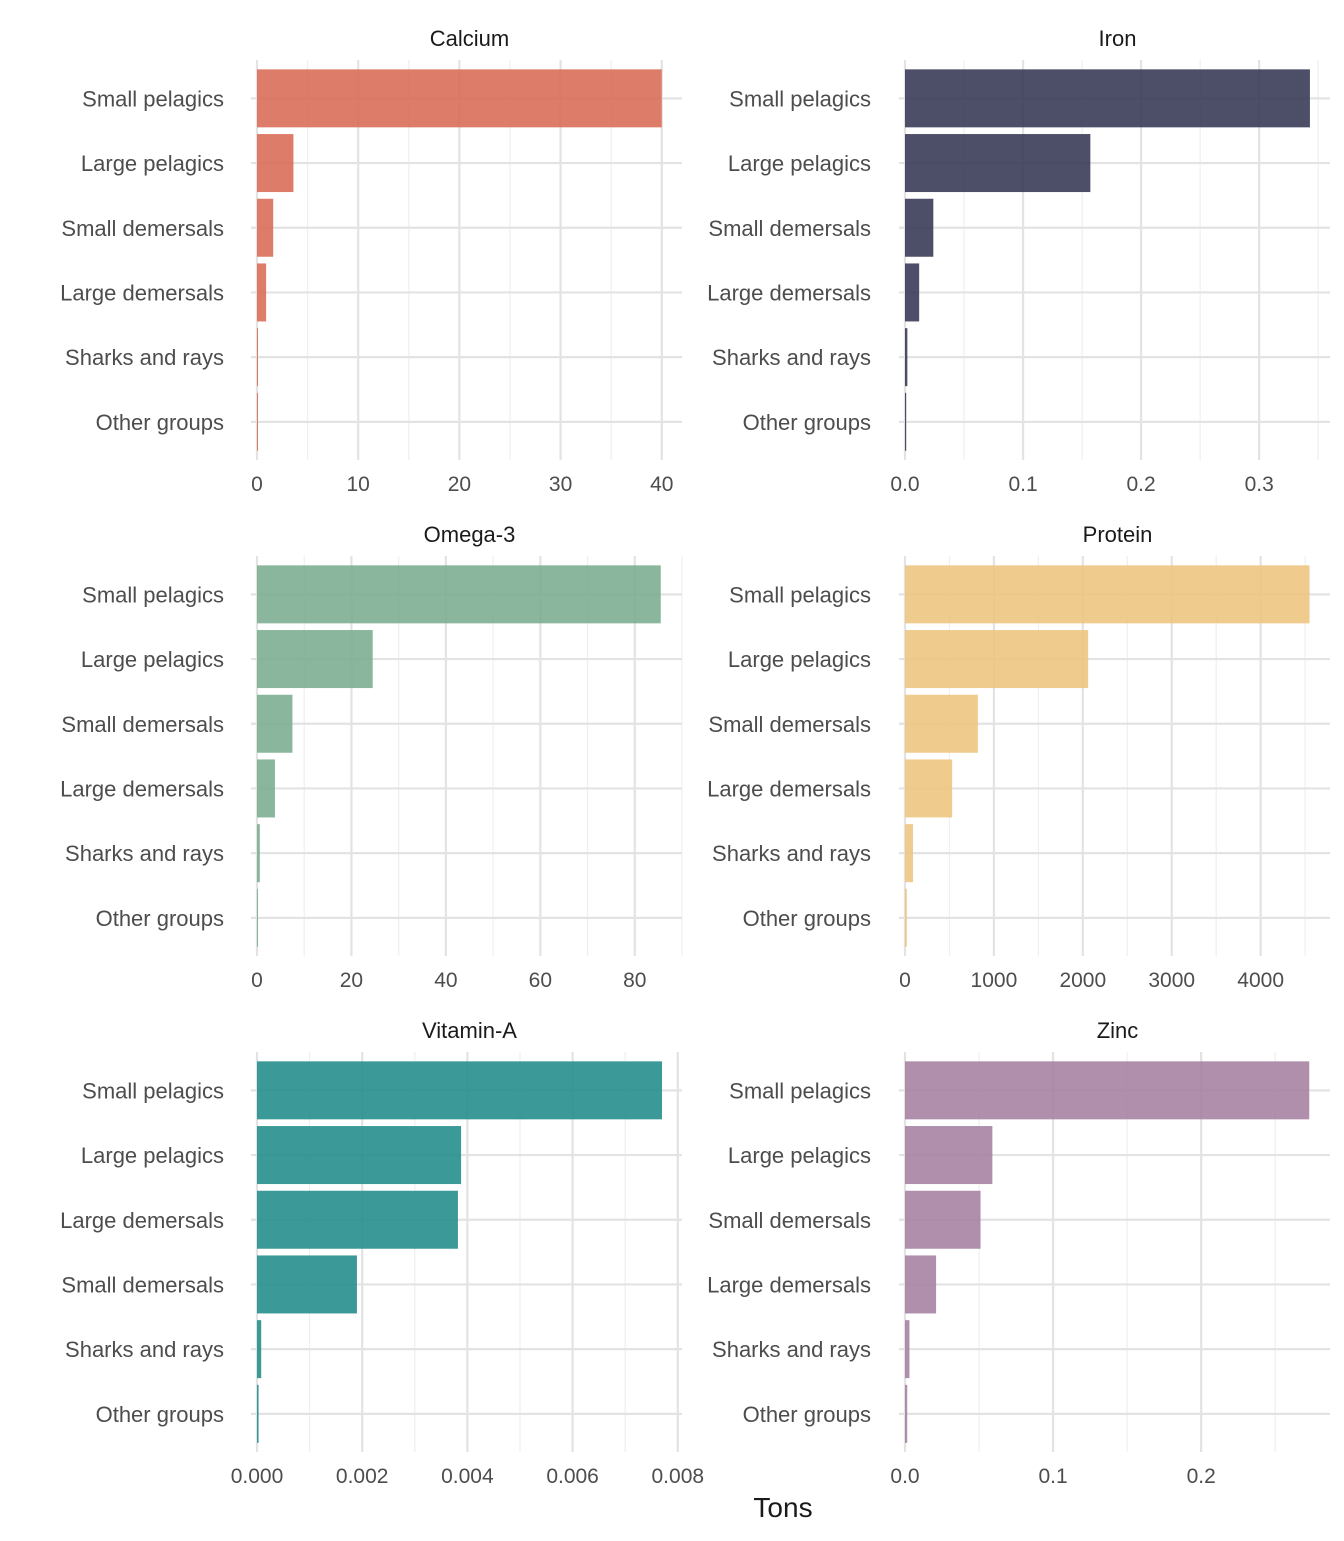 The height and width of the screenshot is (1541, 1344). I want to click on tick-label-zinc: 0.2, so click(1201, 1476).